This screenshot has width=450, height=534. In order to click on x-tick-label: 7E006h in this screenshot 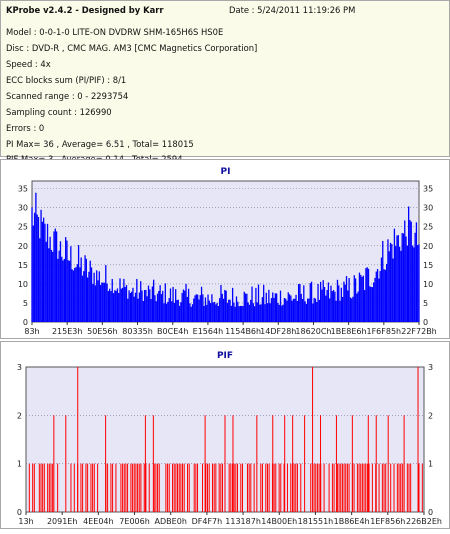, I will do `click(134, 521)`.